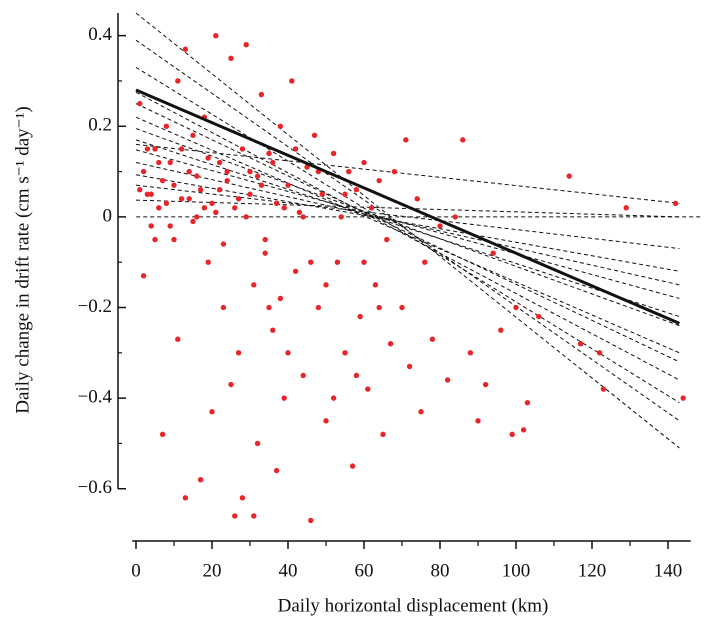 The width and height of the screenshot is (710, 624). Describe the element at coordinates (592, 570) in the screenshot. I see `x-tick-label: 120` at that location.